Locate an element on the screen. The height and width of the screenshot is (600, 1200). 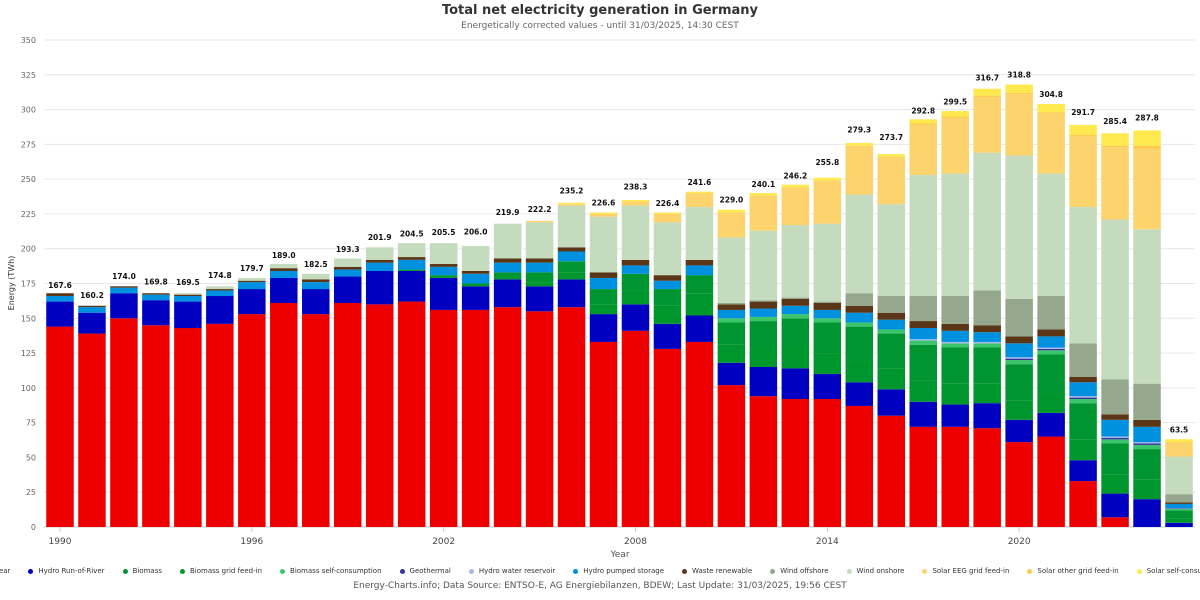
y-tick-label: 275 is located at coordinates (28, 144).